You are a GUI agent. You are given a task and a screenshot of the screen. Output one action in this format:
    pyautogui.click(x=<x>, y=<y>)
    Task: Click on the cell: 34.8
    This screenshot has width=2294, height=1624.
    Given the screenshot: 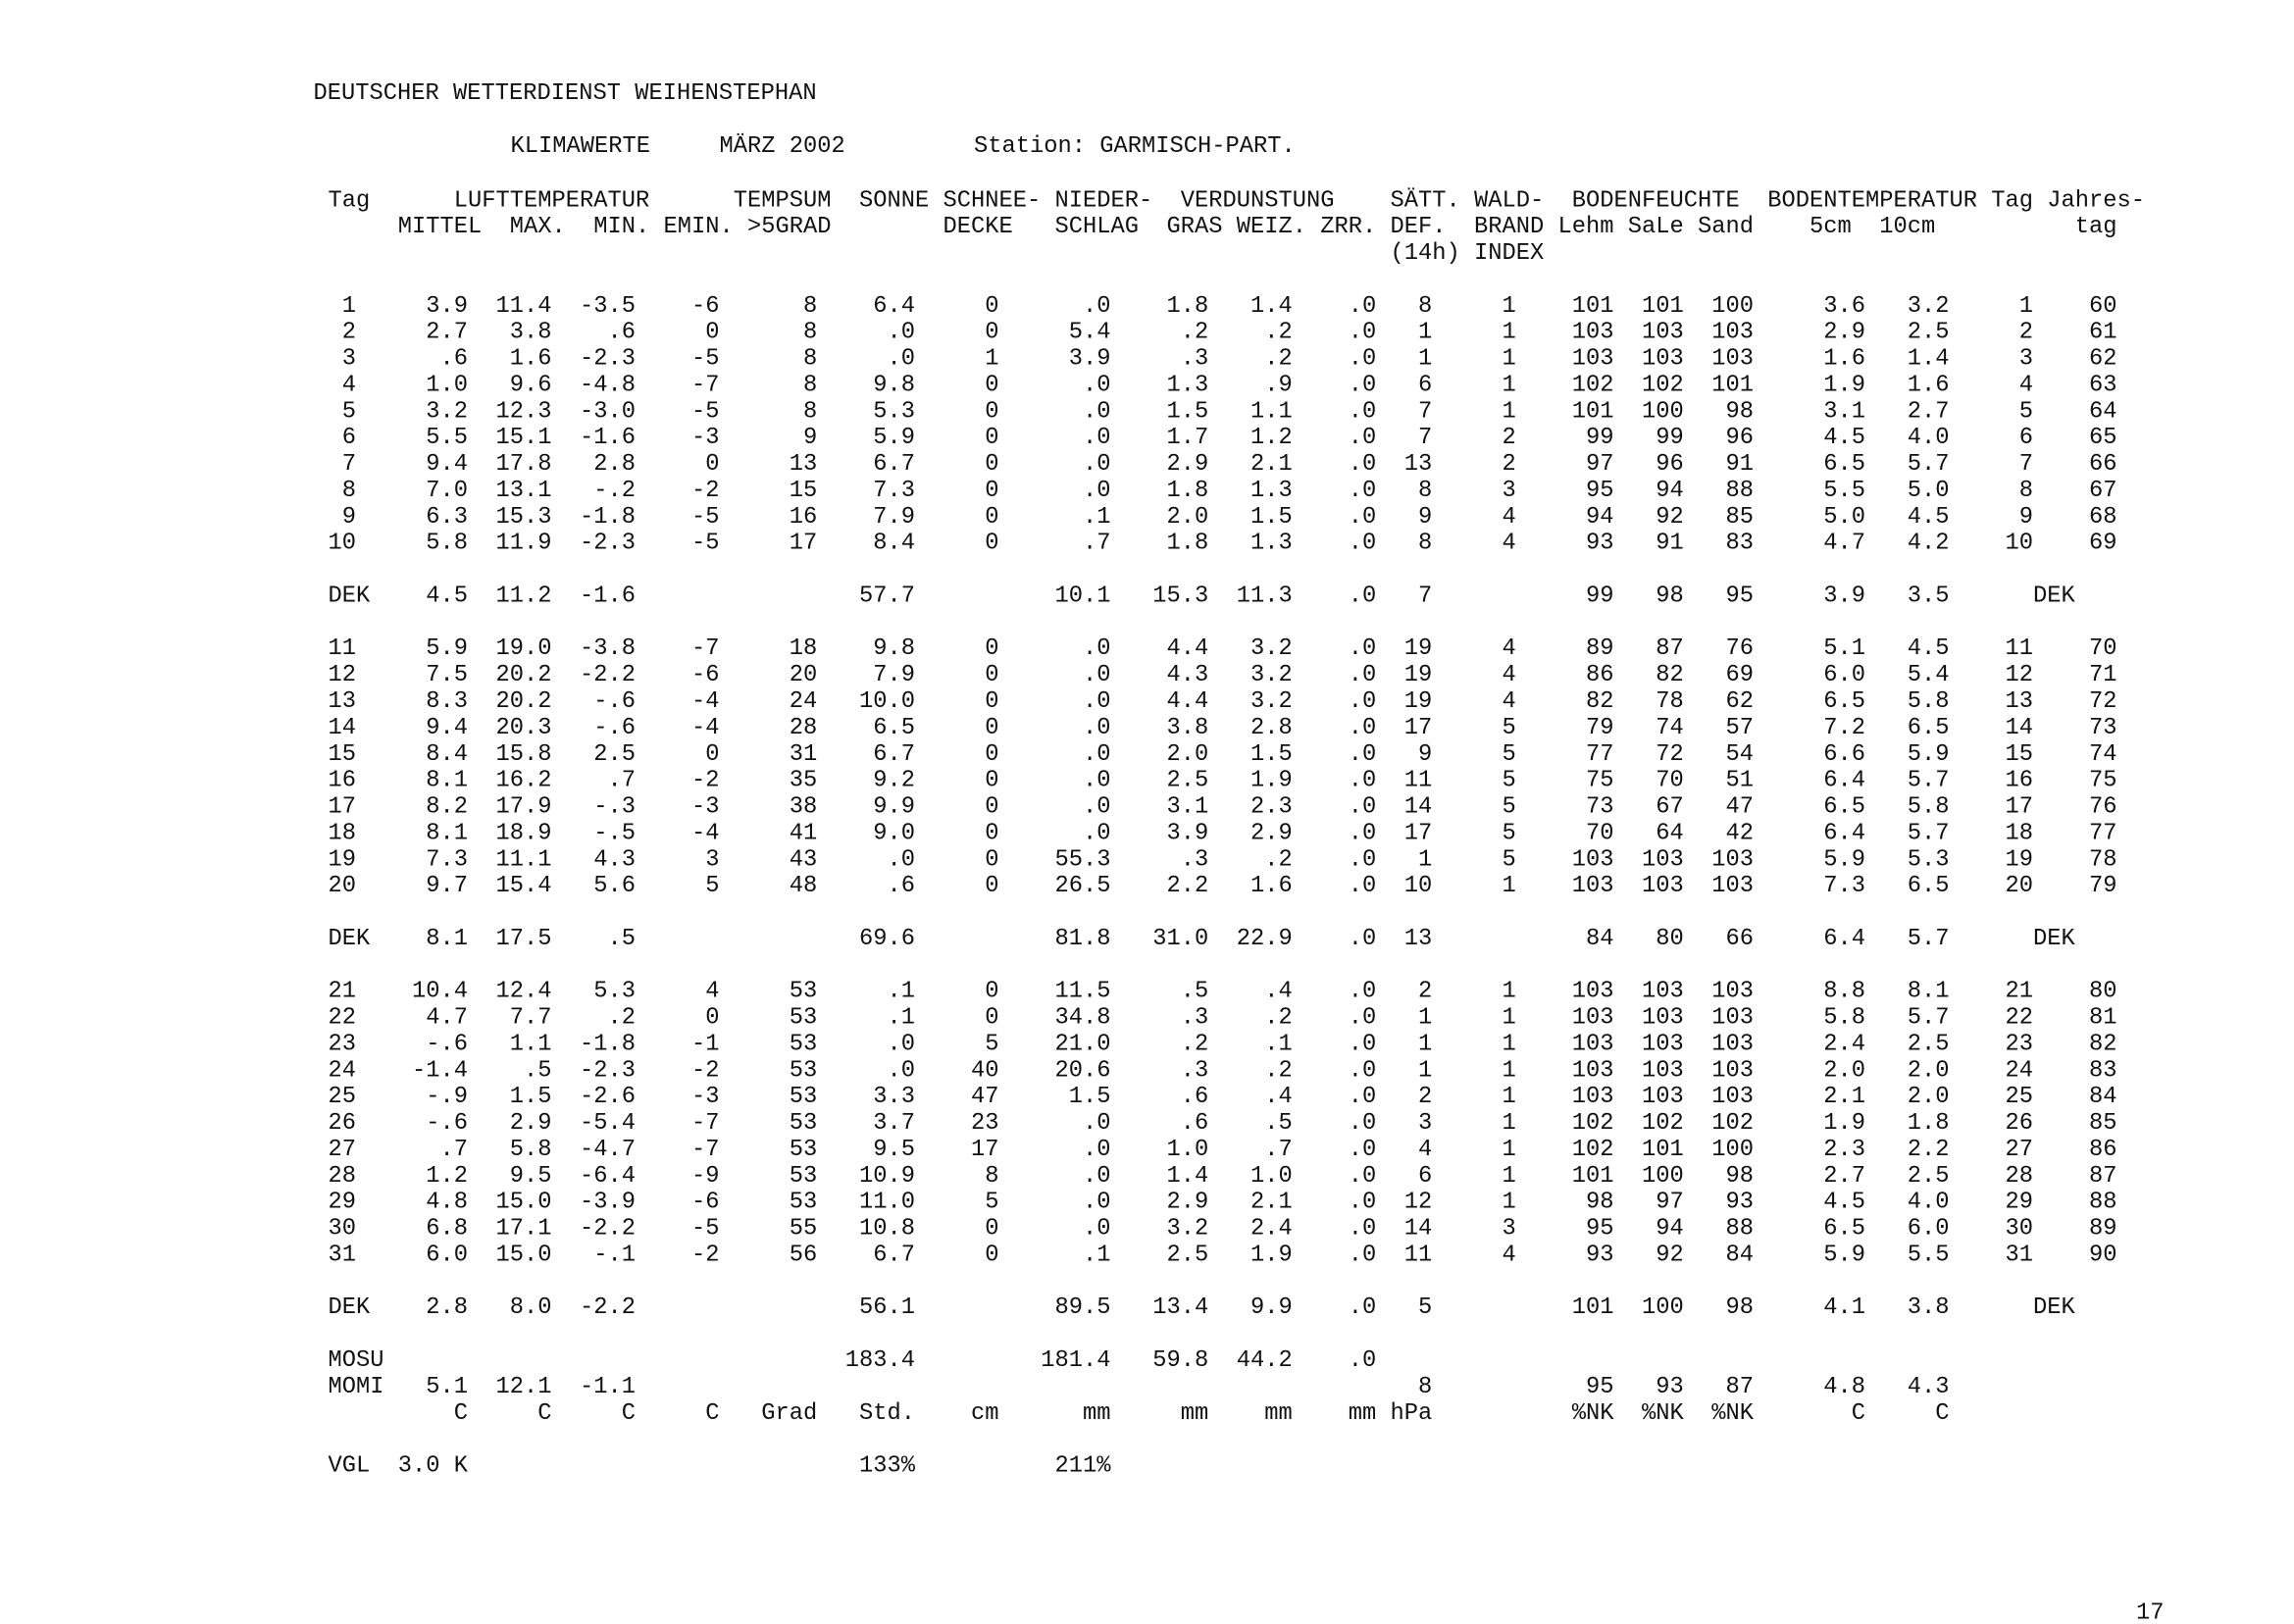 What is the action you would take?
    pyautogui.click(x=1082, y=1018)
    